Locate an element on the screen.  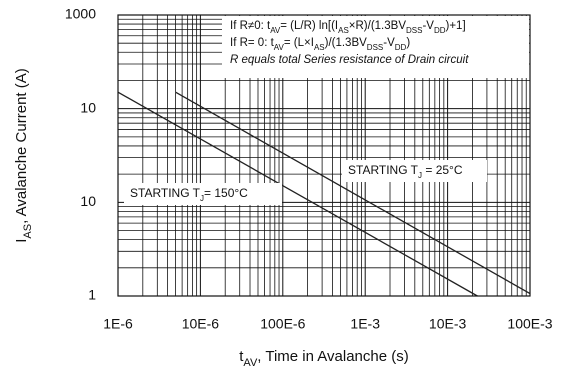
x-tick-label: 1E-6 is located at coordinates (118, 324).